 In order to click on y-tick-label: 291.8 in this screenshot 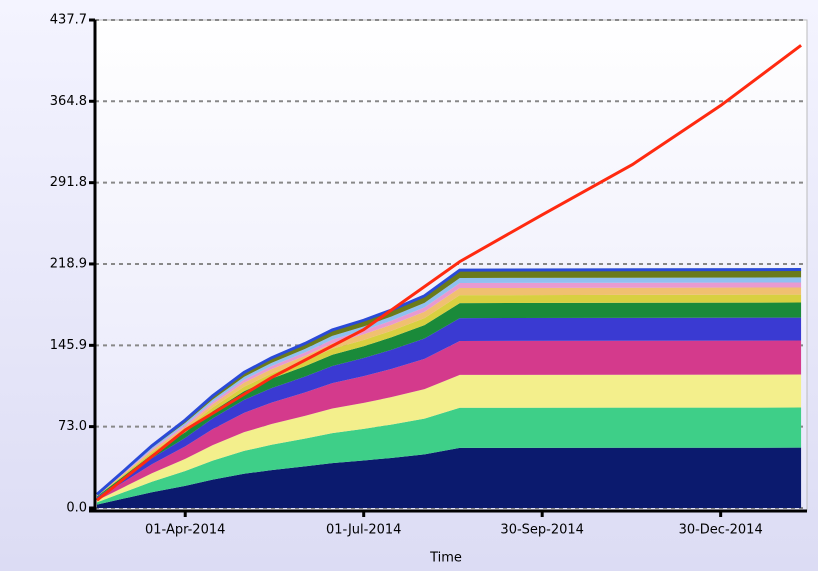, I will do `click(68, 182)`.